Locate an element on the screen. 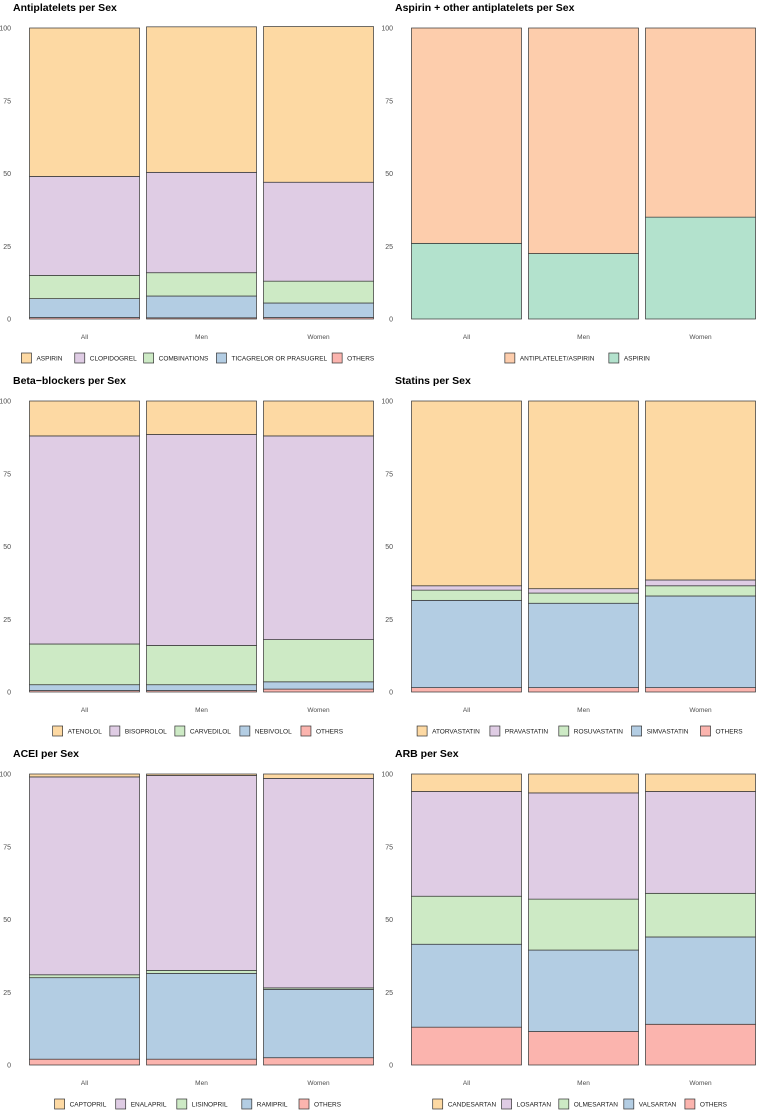 The image size is (764, 1119). legend-label: CAPTOPRIL is located at coordinates (88, 1105).